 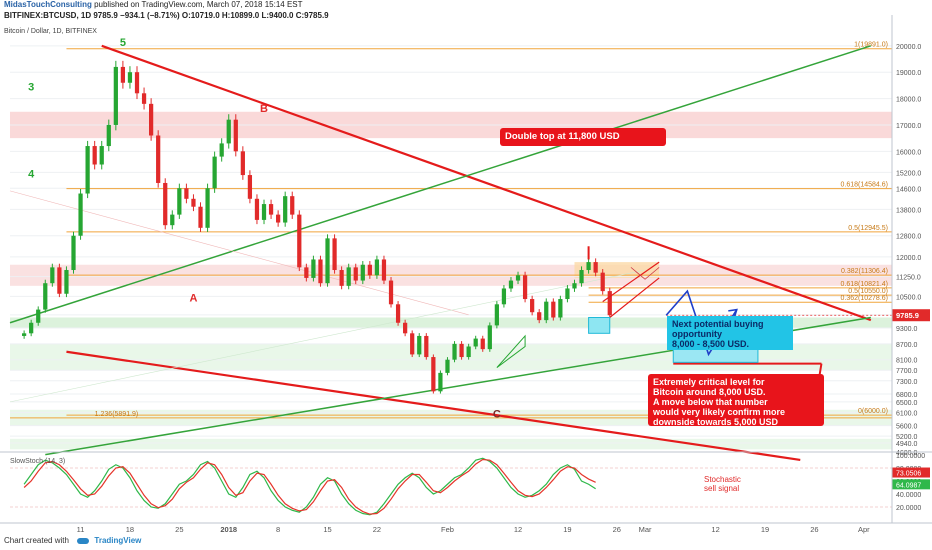 I want to click on fib-label: 0.618(14584.6), so click(x=864, y=185).